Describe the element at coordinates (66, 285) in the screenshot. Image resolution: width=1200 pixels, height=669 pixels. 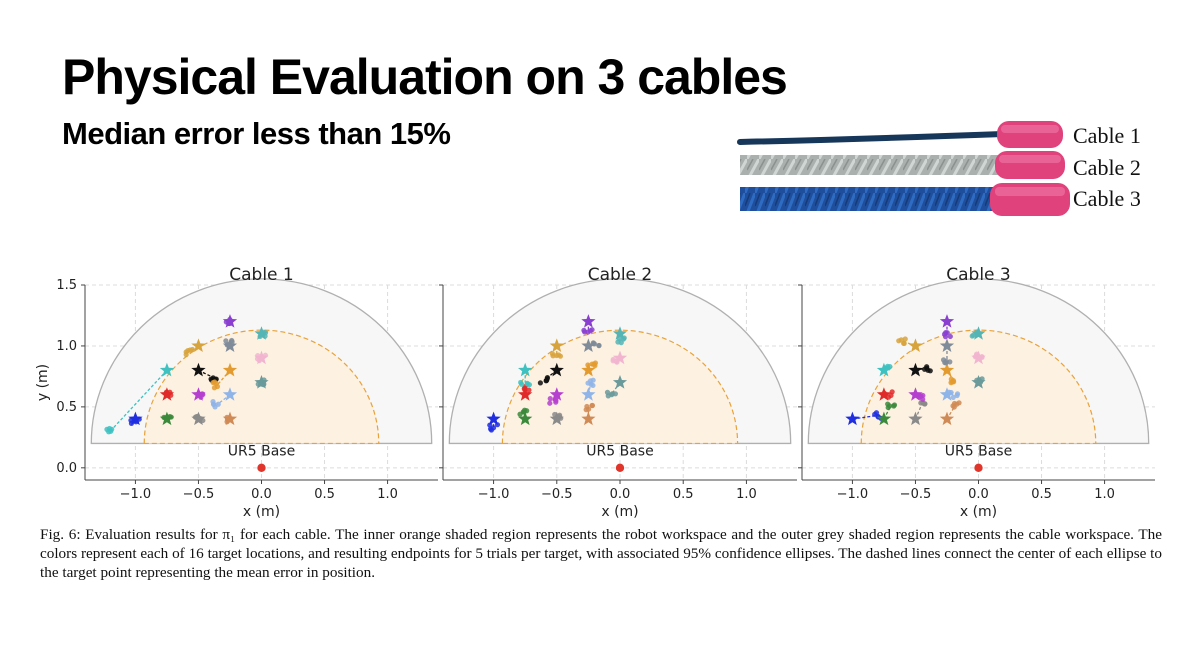
I see `y-tick-label: 1.5` at that location.